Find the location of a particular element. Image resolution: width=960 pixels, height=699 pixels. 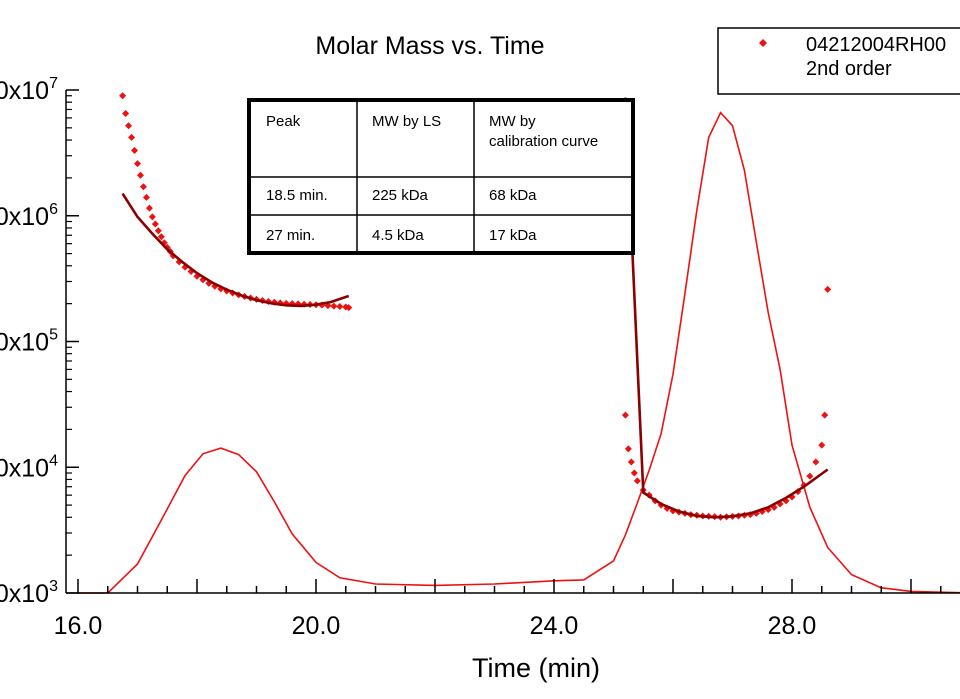

table-cell: 18.5 min. is located at coordinates (297, 195).